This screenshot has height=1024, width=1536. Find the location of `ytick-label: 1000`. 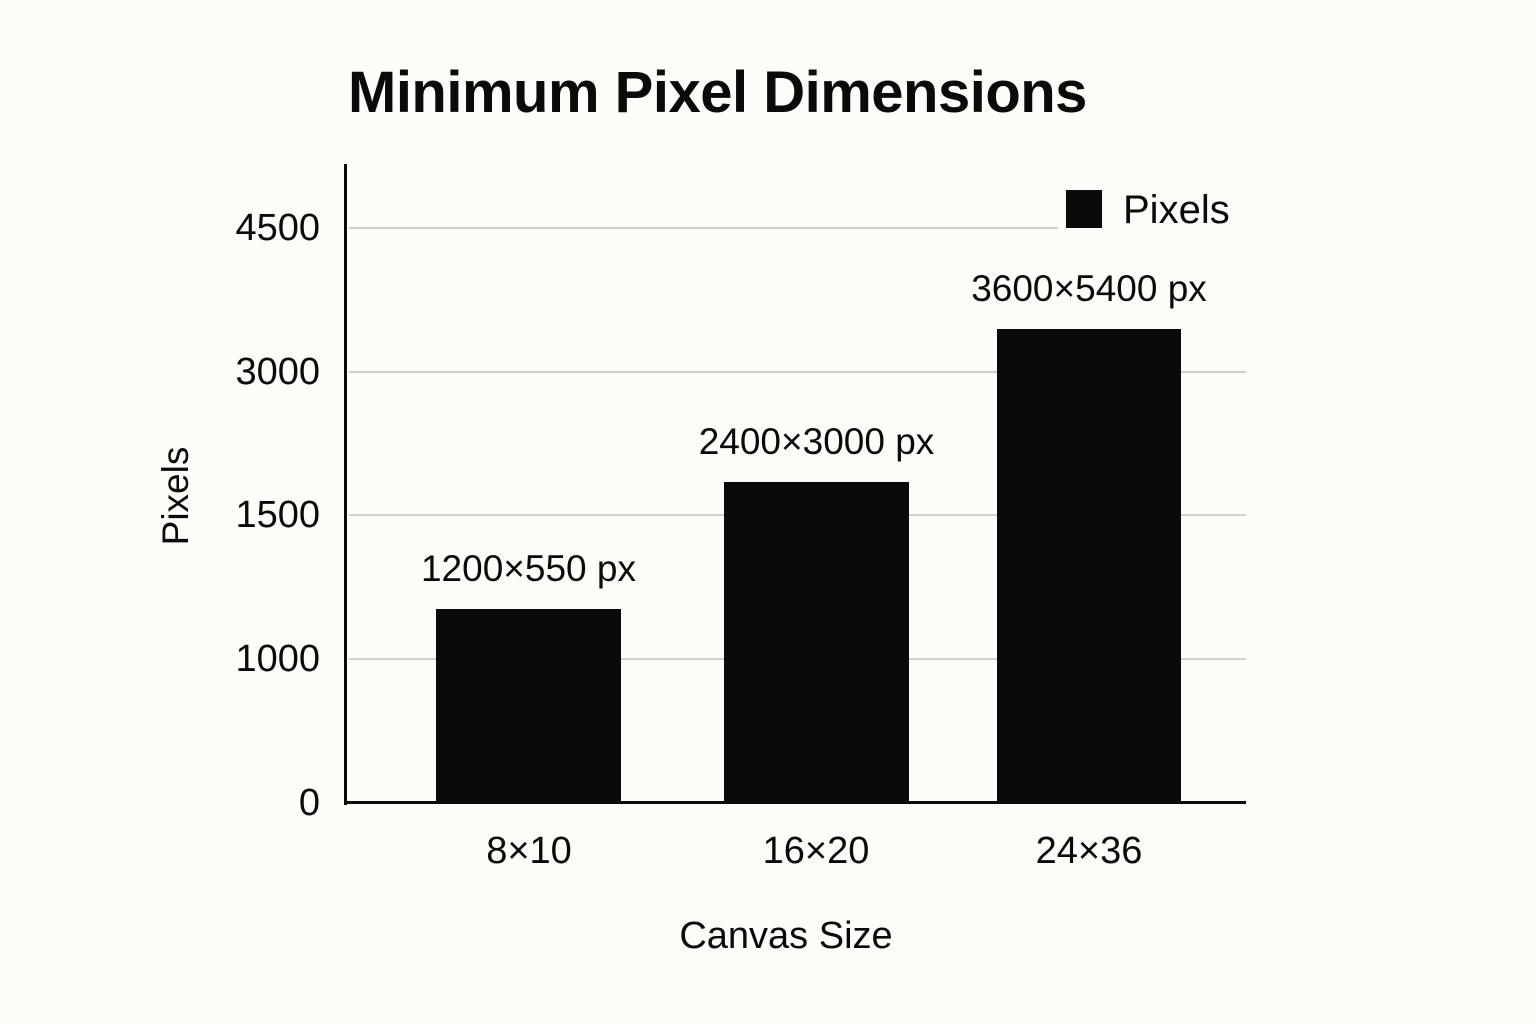

ytick-label: 1000 is located at coordinates (277, 659).